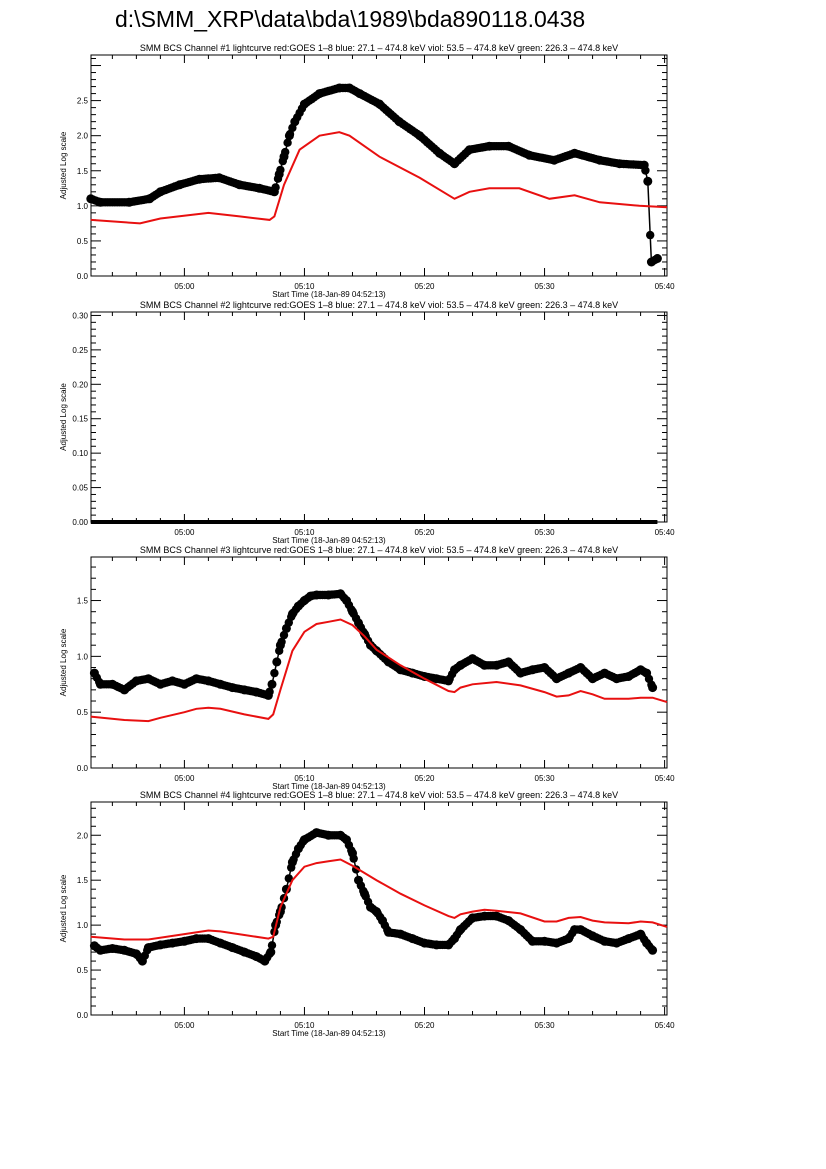  What do you see at coordinates (379, 417) in the screenshot?
I see `plot-frame` at bounding box center [379, 417].